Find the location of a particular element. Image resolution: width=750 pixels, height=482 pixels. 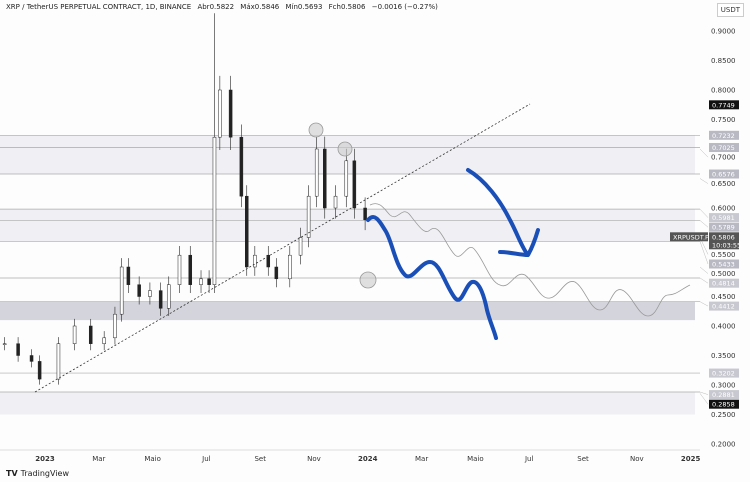

y-tick-label: 0.8000 is located at coordinates (723, 91).